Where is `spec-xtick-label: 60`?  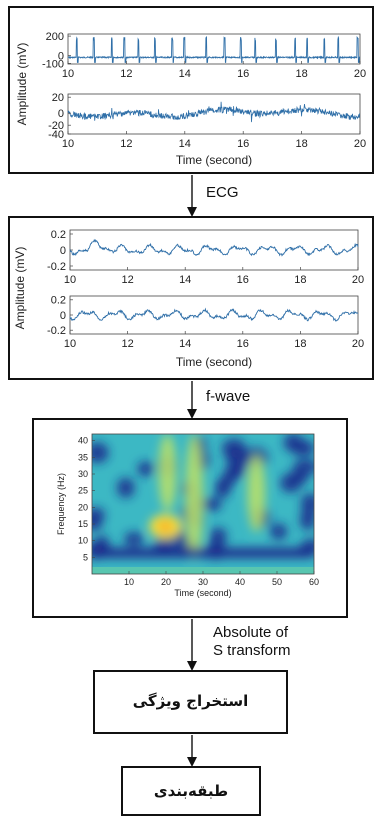 spec-xtick-label: 60 is located at coordinates (314, 582).